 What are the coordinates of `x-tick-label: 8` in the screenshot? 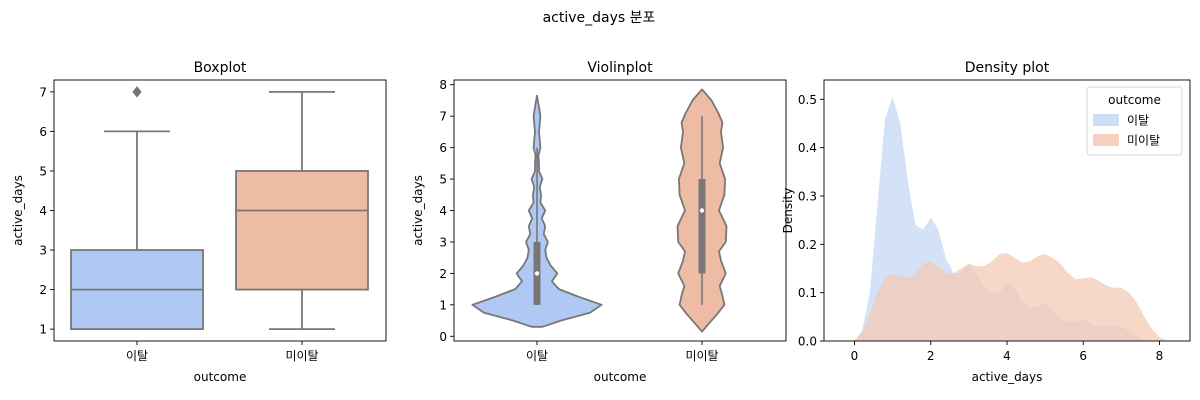 It's located at (1160, 356).